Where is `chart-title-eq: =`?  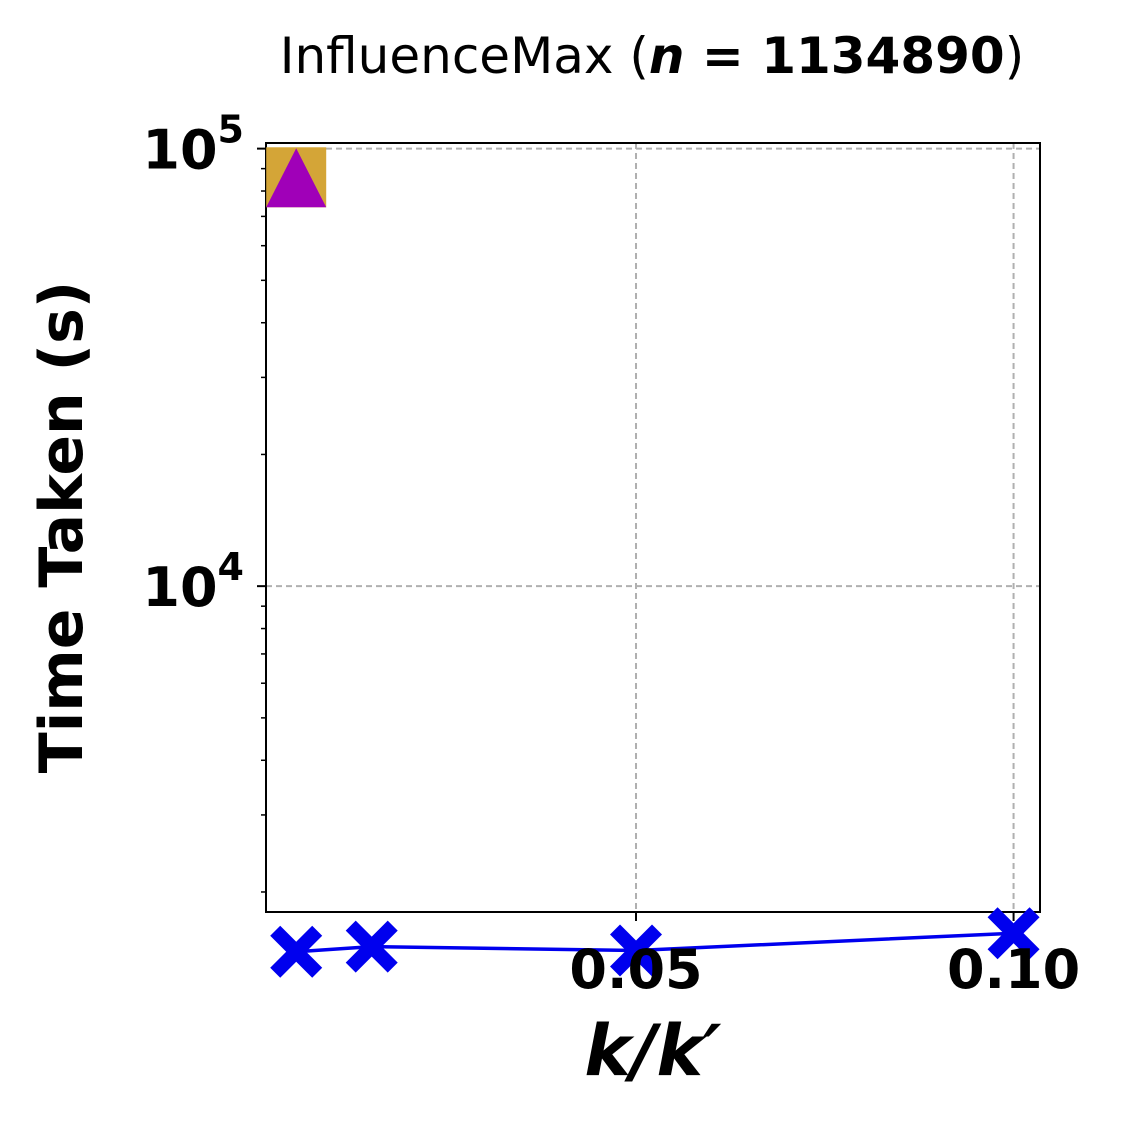
chart-title-eq: = is located at coordinates (722, 56).